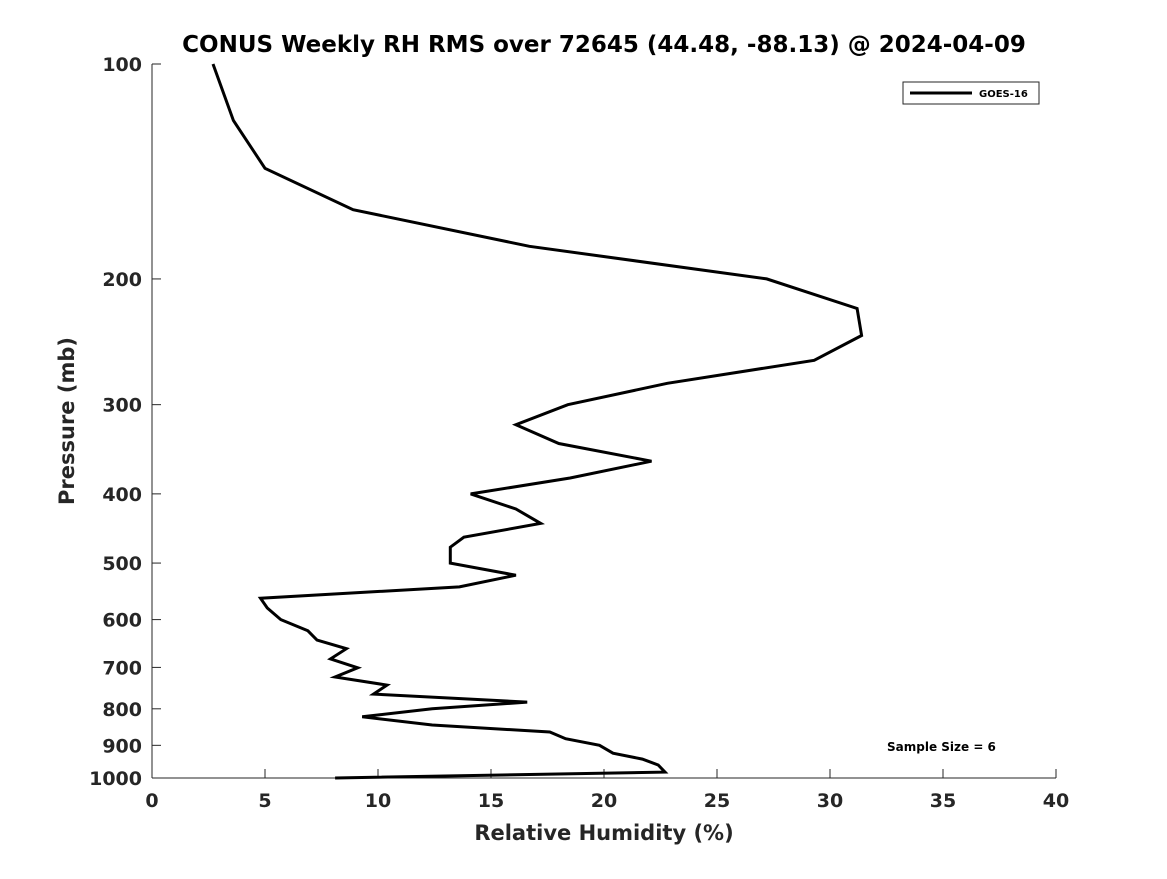 The height and width of the screenshot is (879, 1167). I want to click on legend: GOES-16, so click(971, 93).